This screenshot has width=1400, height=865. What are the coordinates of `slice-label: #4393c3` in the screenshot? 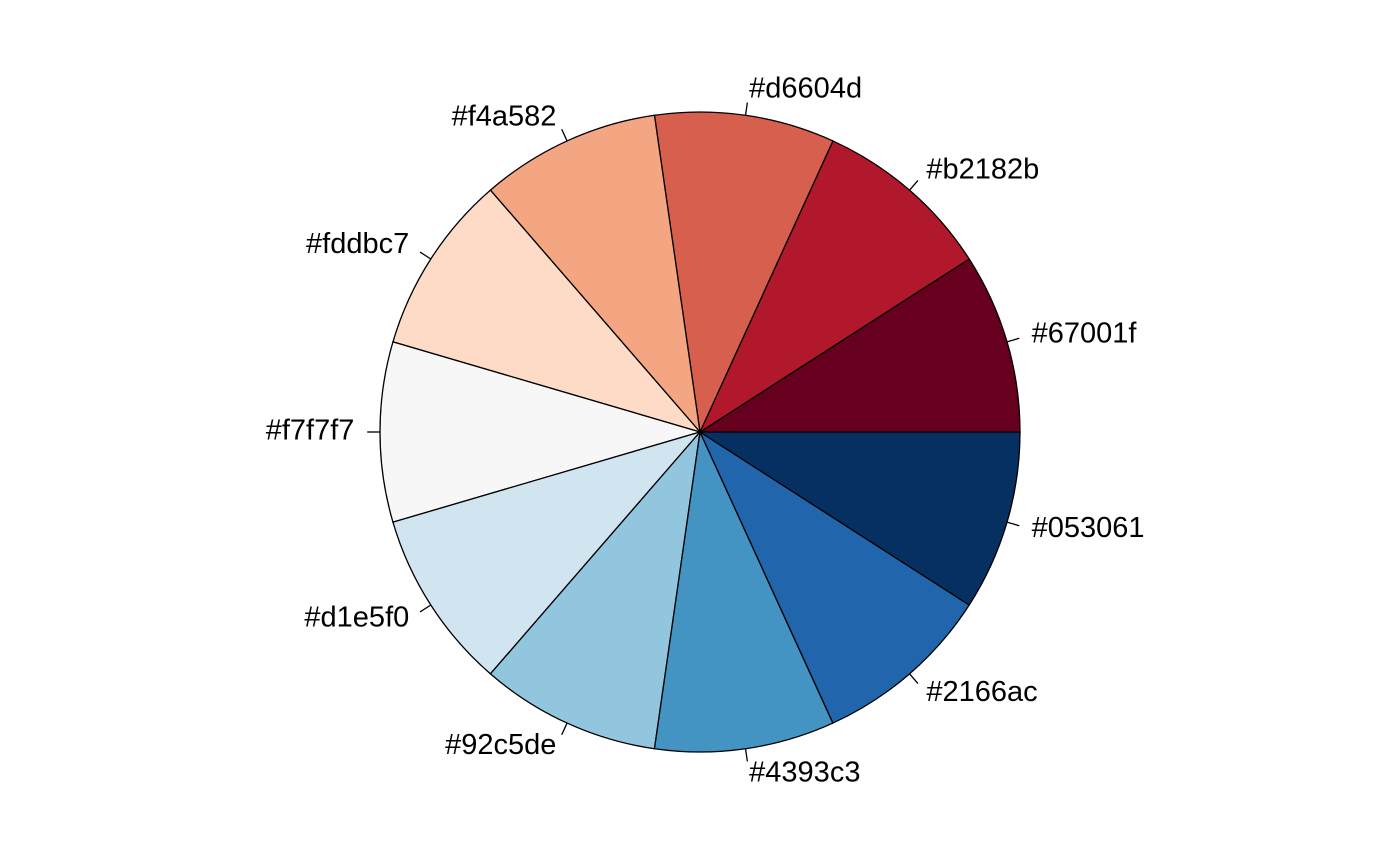 It's located at (804, 773).